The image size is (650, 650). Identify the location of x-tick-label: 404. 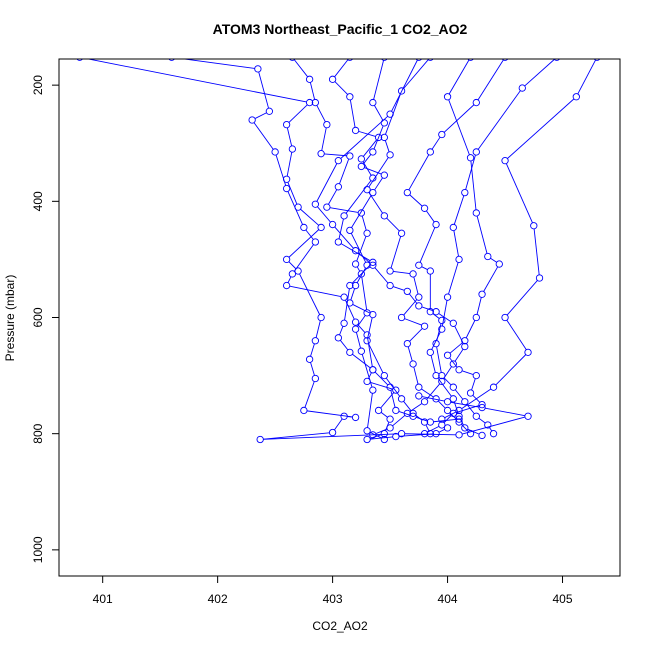
(448, 599).